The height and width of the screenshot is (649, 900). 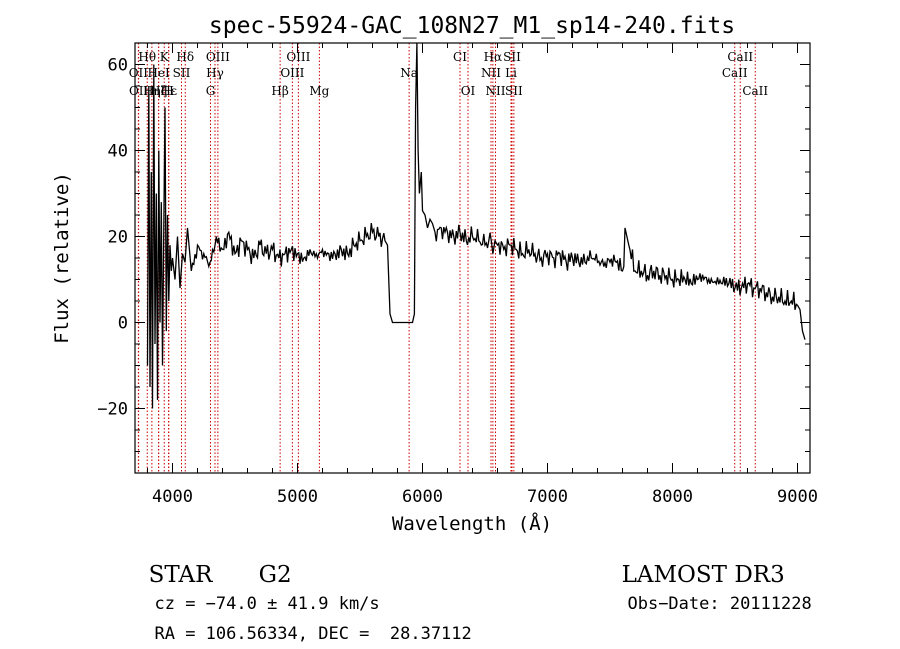 What do you see at coordinates (511, 73) in the screenshot?
I see `spectral-line-label: Li` at bounding box center [511, 73].